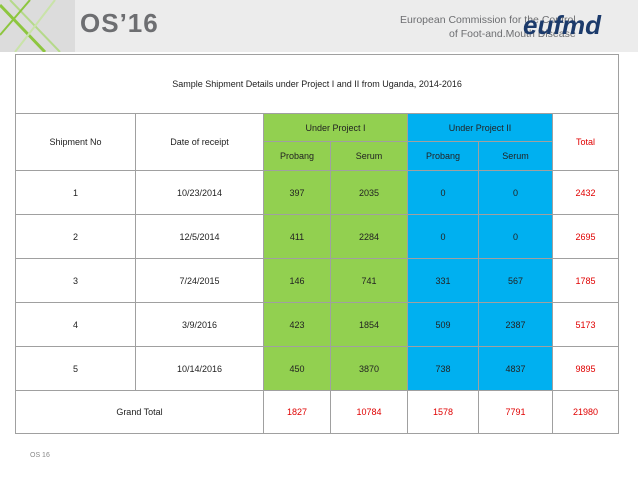  I want to click on banner-decoration, so click(37, 26).